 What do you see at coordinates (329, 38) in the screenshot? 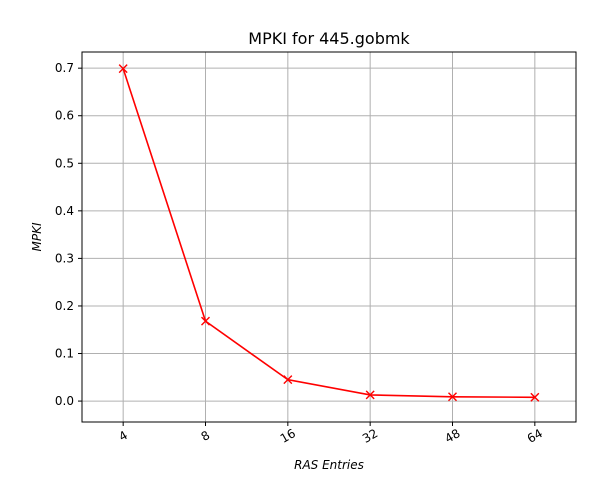
I see `chart-title: MPKI for 445.gobmk` at bounding box center [329, 38].